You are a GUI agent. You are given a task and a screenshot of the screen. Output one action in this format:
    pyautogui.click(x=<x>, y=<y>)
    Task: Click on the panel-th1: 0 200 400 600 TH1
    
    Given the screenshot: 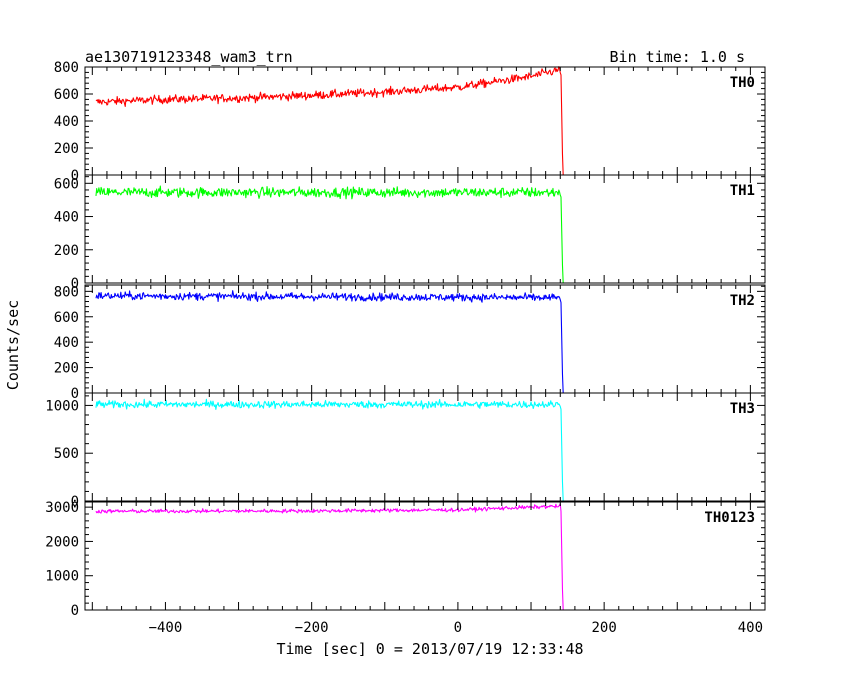 What is the action you would take?
    pyautogui.click(x=410, y=233)
    